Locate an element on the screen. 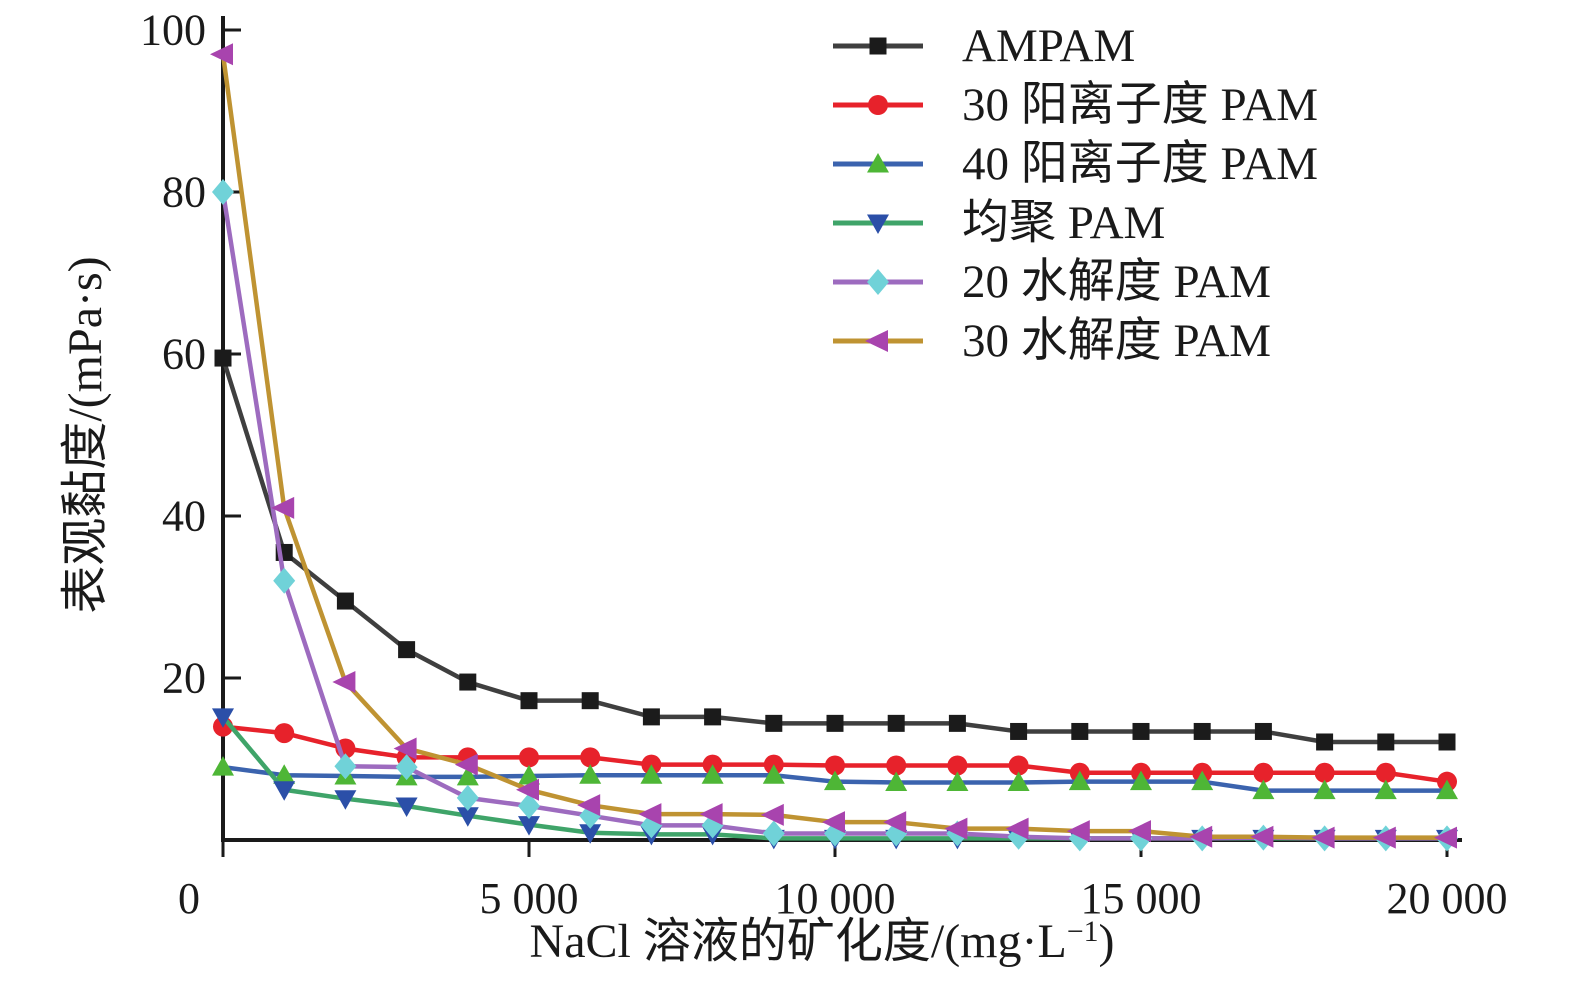  x-axis-label: NaCl 溶液的矿化度/(mg·L−1) is located at coordinates (822, 936).